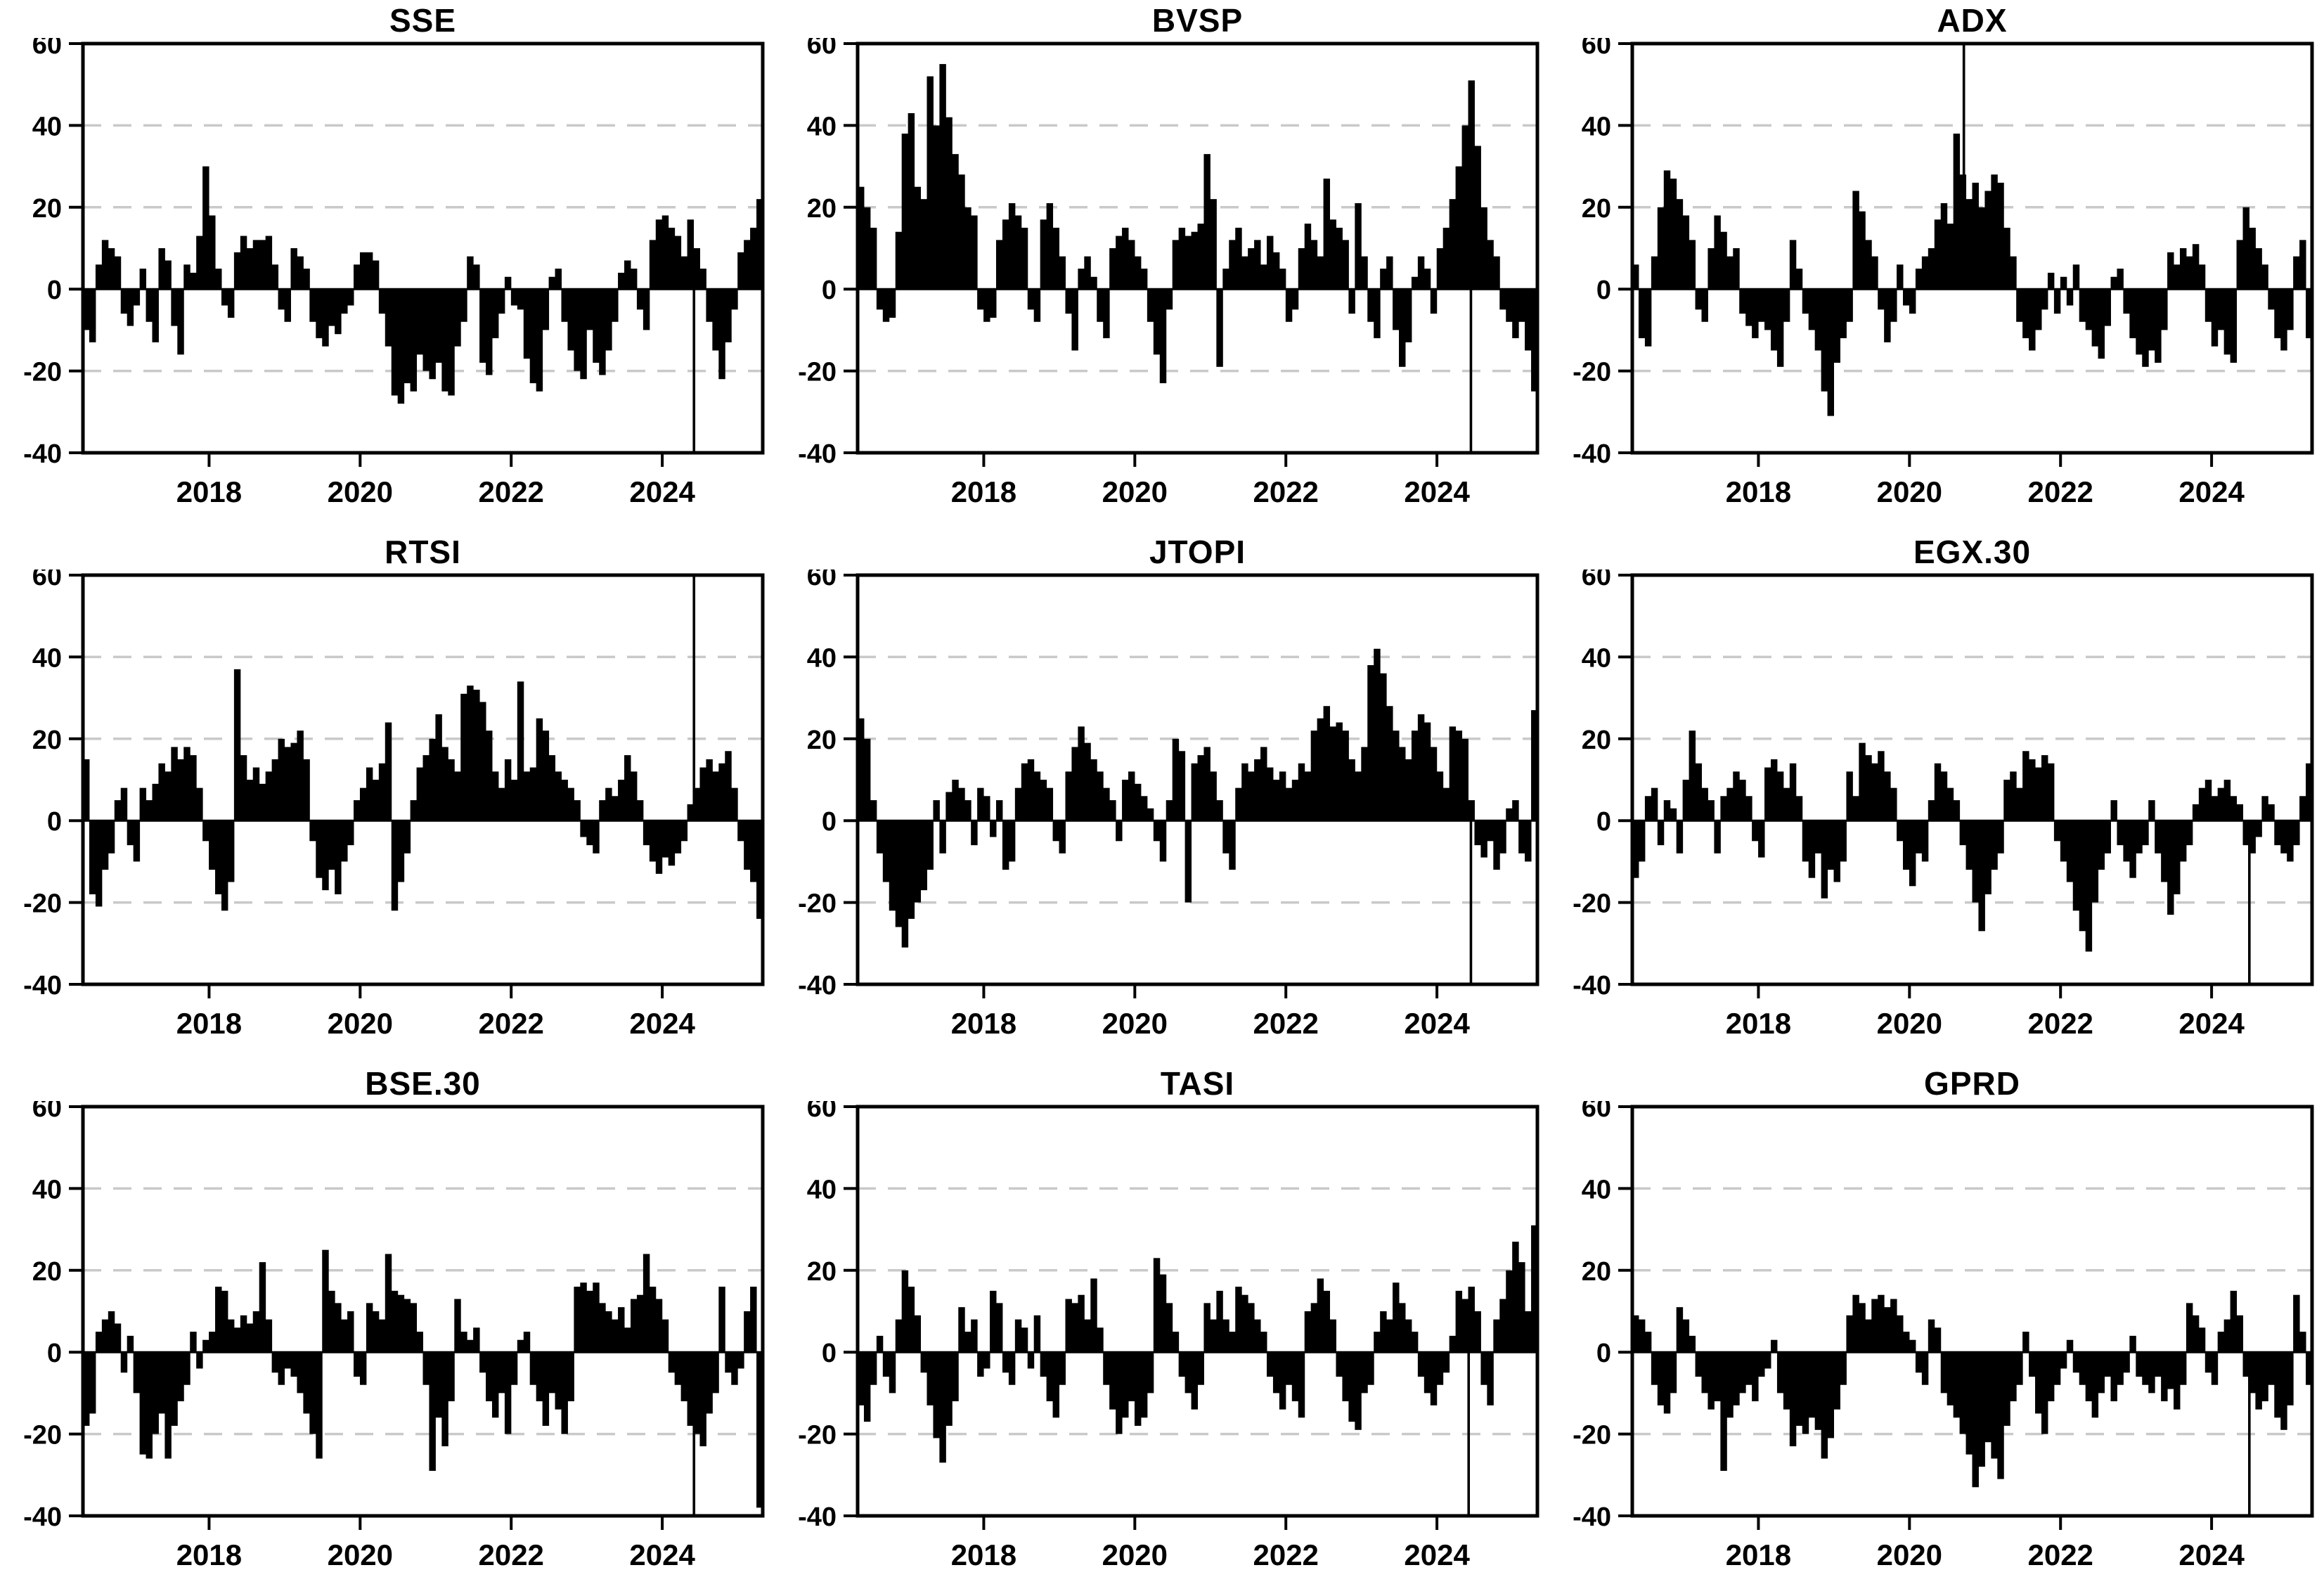 Image resolution: width=2324 pixels, height=1596 pixels. I want to click on subplot-title-gprd: GPRD, so click(1972, 1083).